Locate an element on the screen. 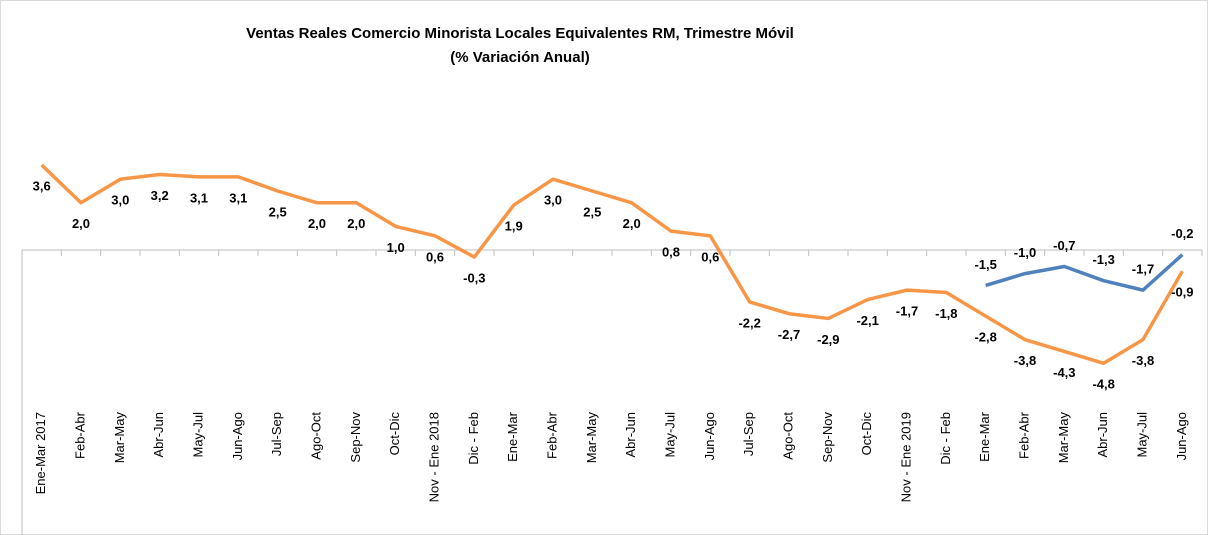 This screenshot has width=1208, height=535. data-label: 1,0 is located at coordinates (396, 247).